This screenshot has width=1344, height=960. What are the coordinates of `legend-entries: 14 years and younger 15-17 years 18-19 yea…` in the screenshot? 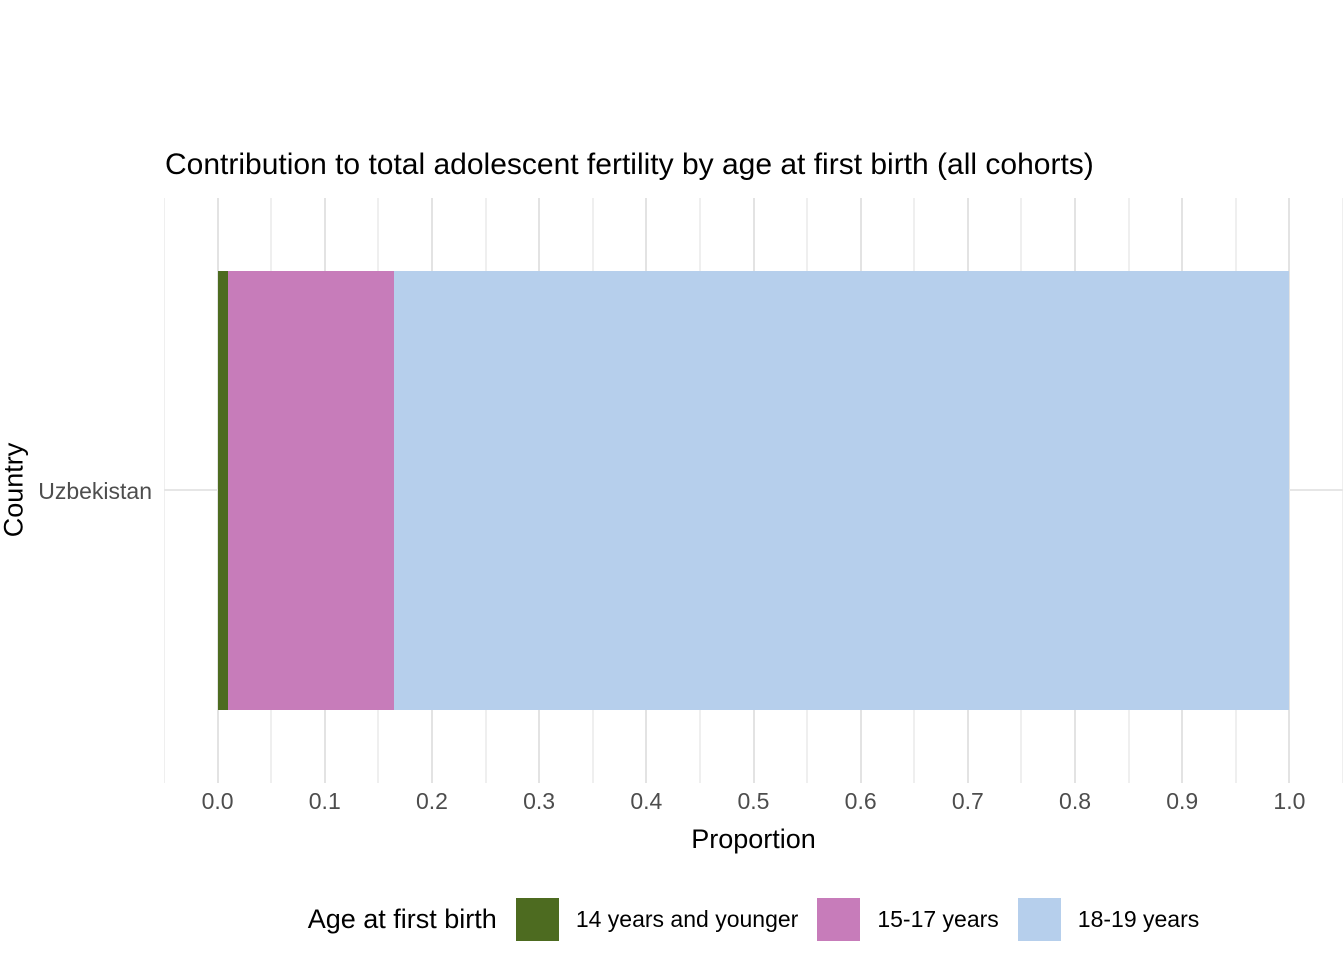 It's located at (857, 919).